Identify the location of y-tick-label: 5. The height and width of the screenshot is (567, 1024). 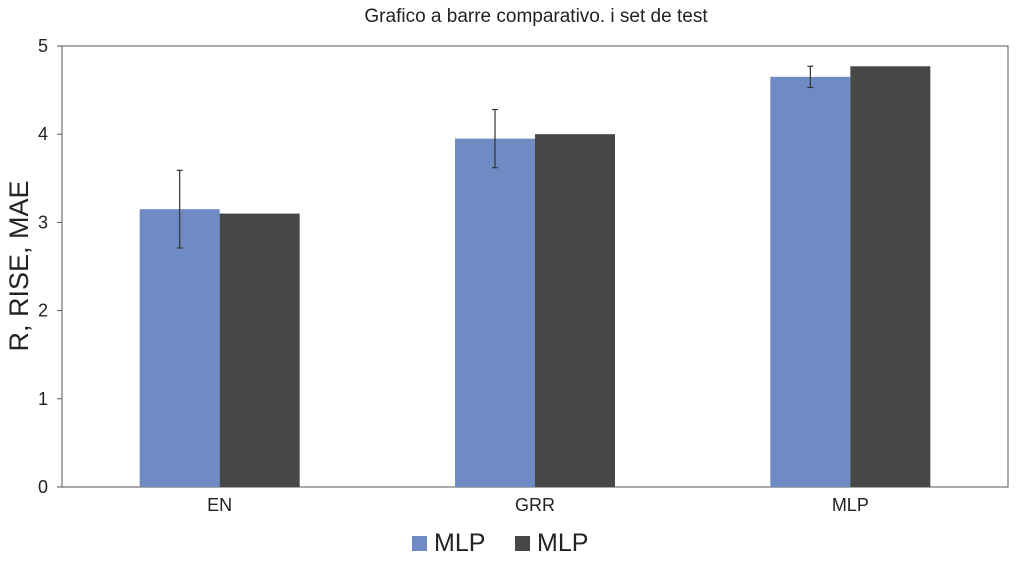
(43, 46).